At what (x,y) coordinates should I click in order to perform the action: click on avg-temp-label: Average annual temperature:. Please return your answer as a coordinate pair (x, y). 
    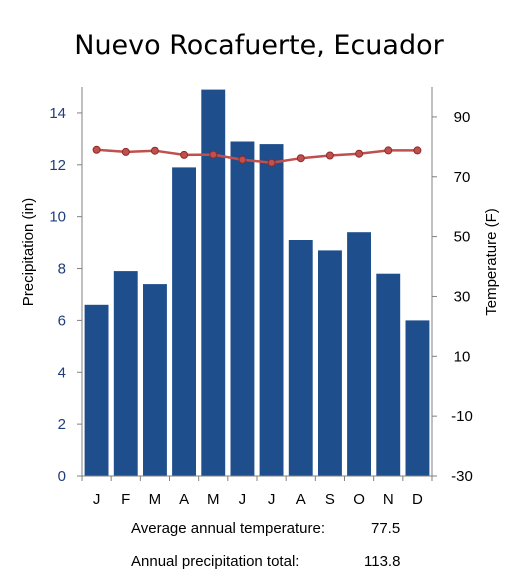
    Looking at the image, I should click on (228, 528).